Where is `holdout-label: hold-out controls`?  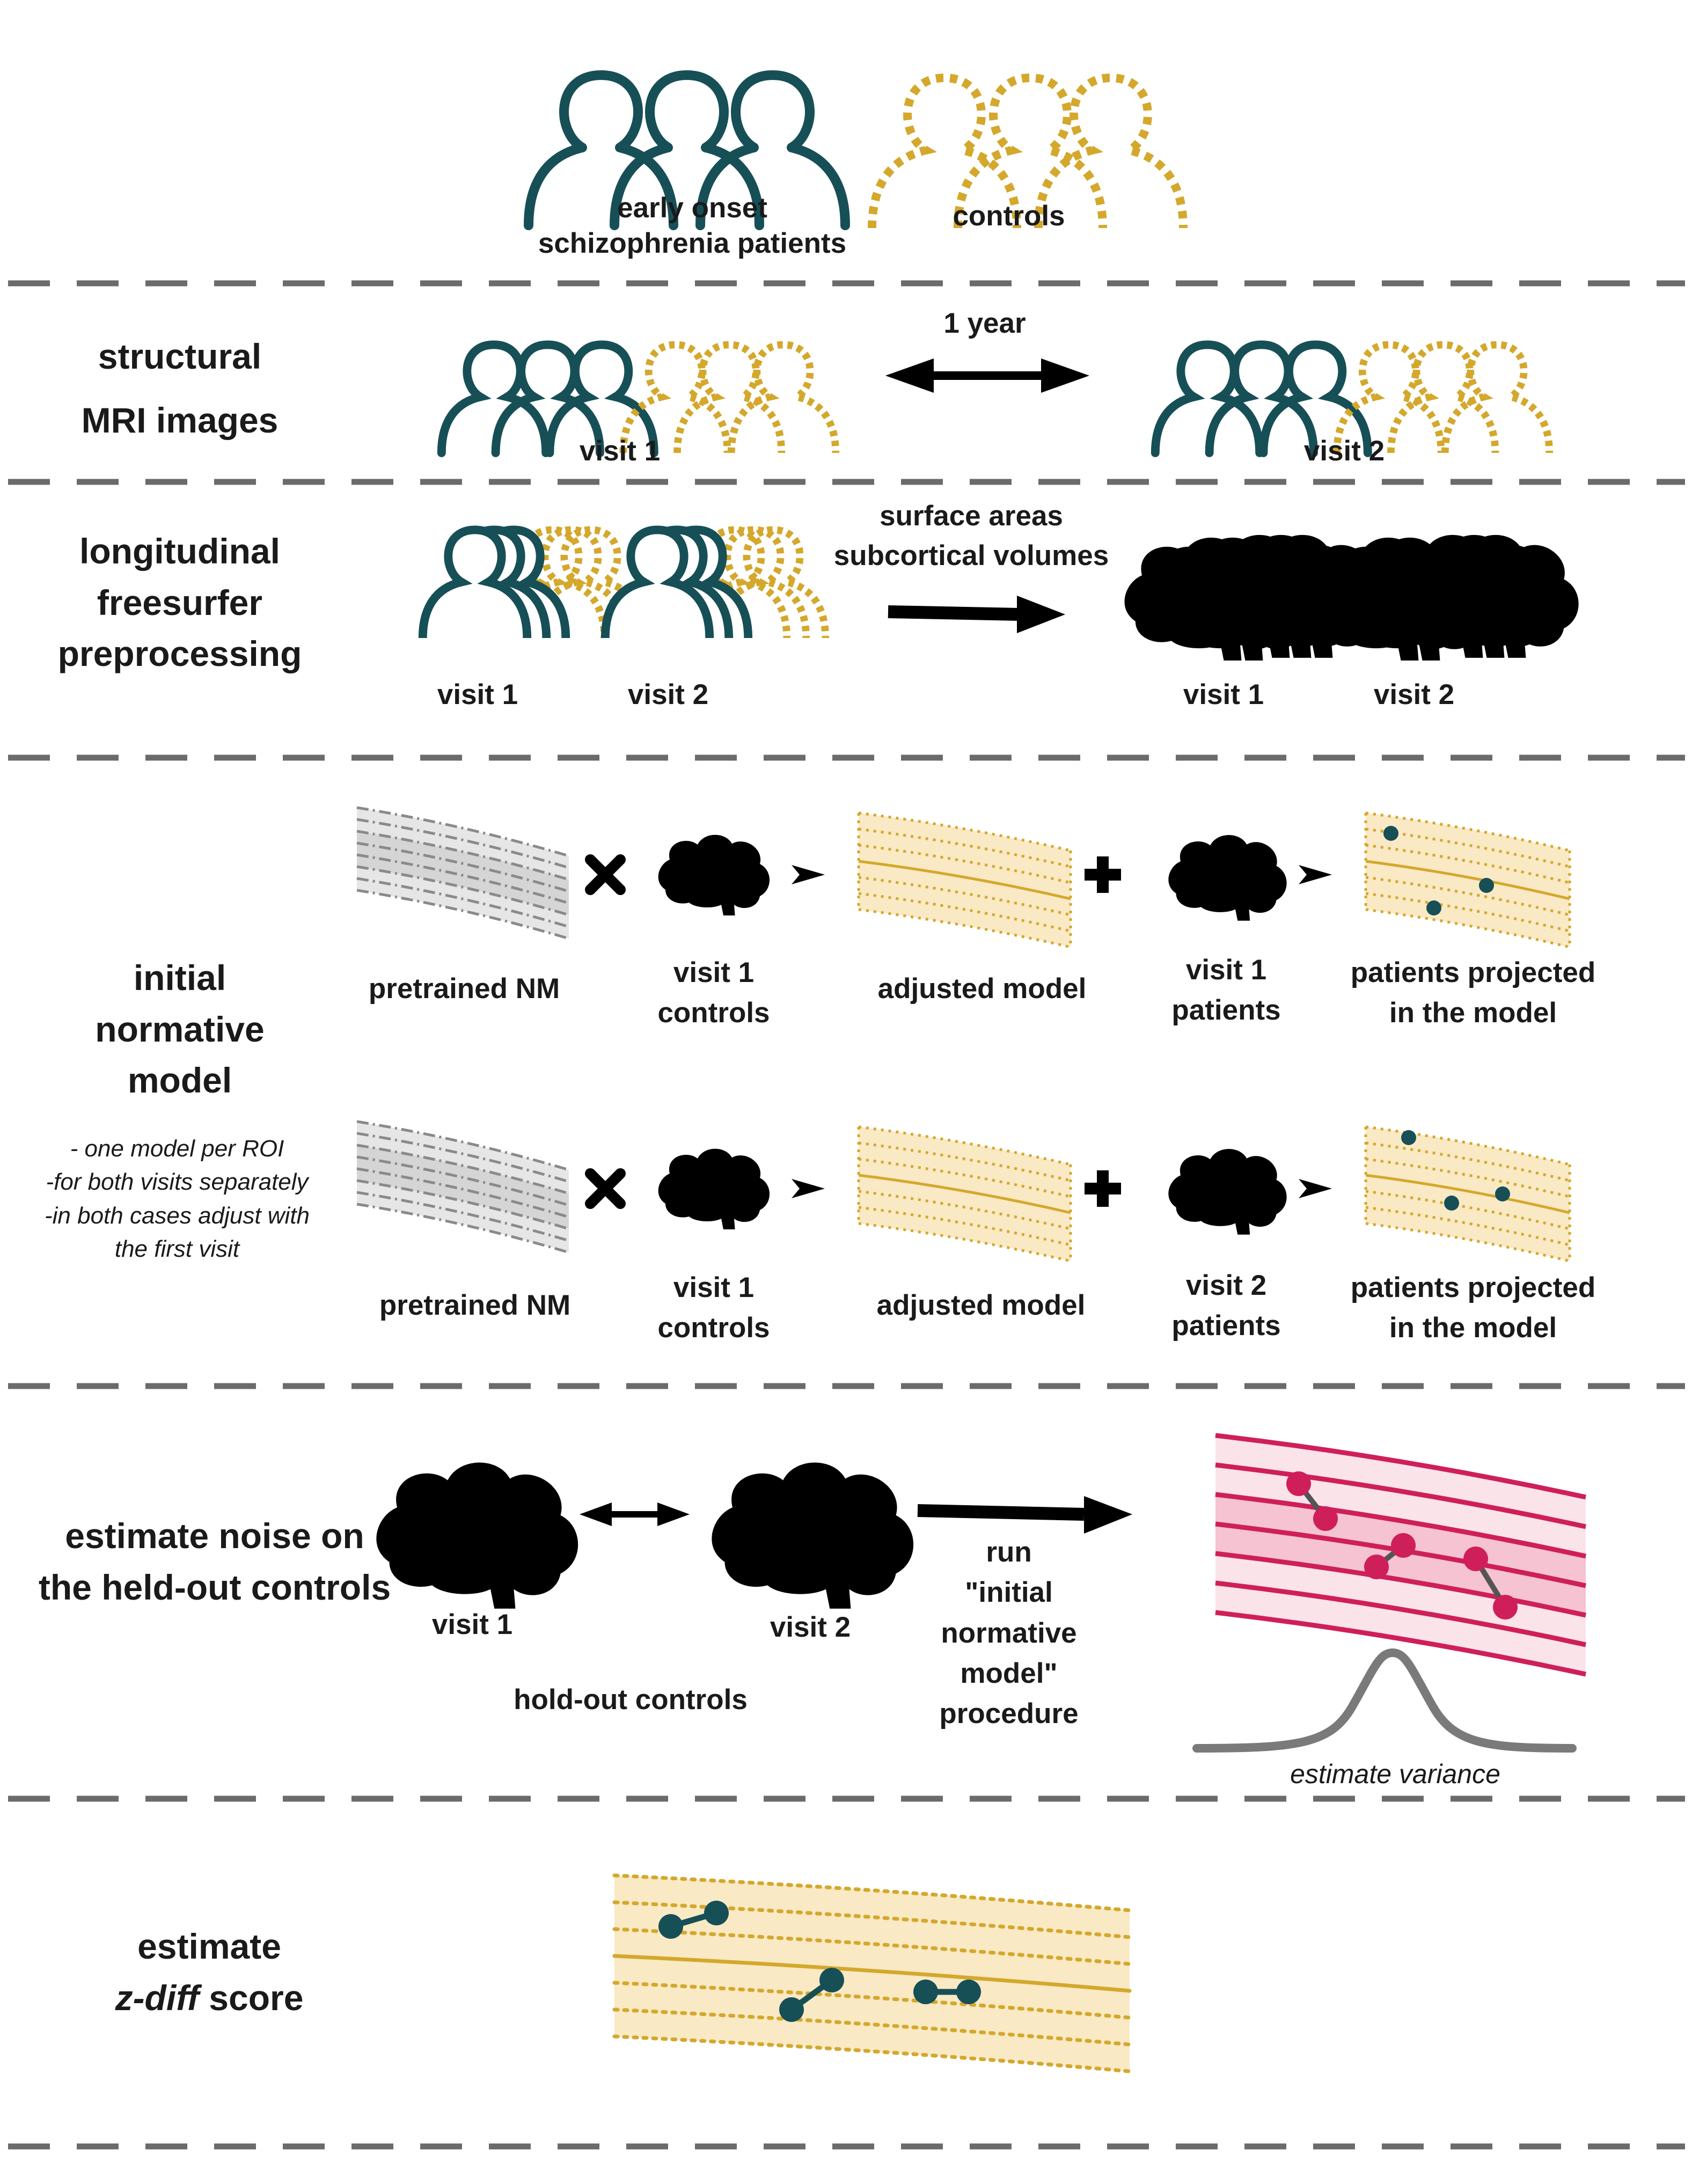 holdout-label: hold-out controls is located at coordinates (631, 1700).